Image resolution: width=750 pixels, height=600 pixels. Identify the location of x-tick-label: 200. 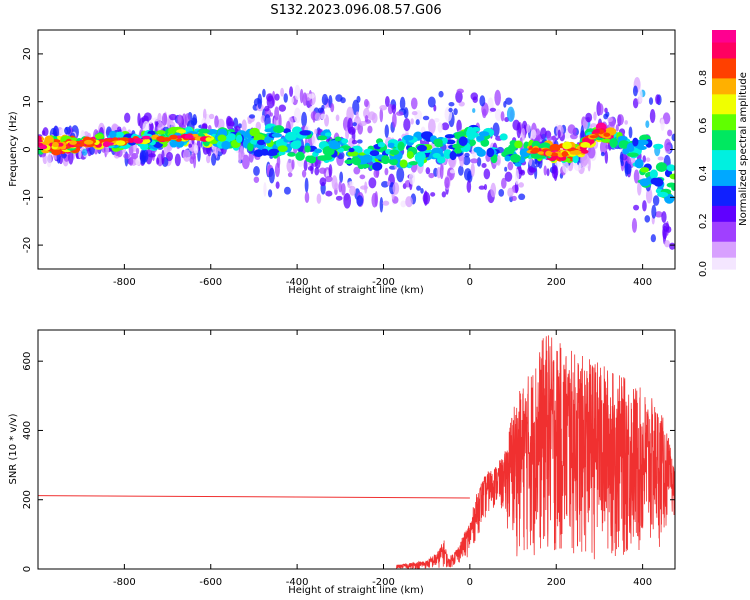
(556, 282).